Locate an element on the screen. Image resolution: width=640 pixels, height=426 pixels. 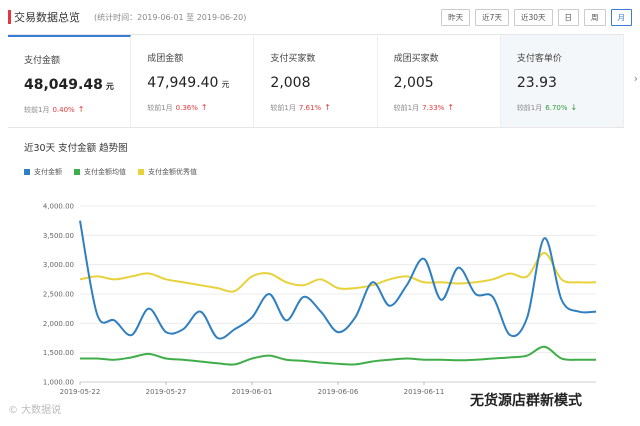
range-week-button: 周 is located at coordinates (595, 17).